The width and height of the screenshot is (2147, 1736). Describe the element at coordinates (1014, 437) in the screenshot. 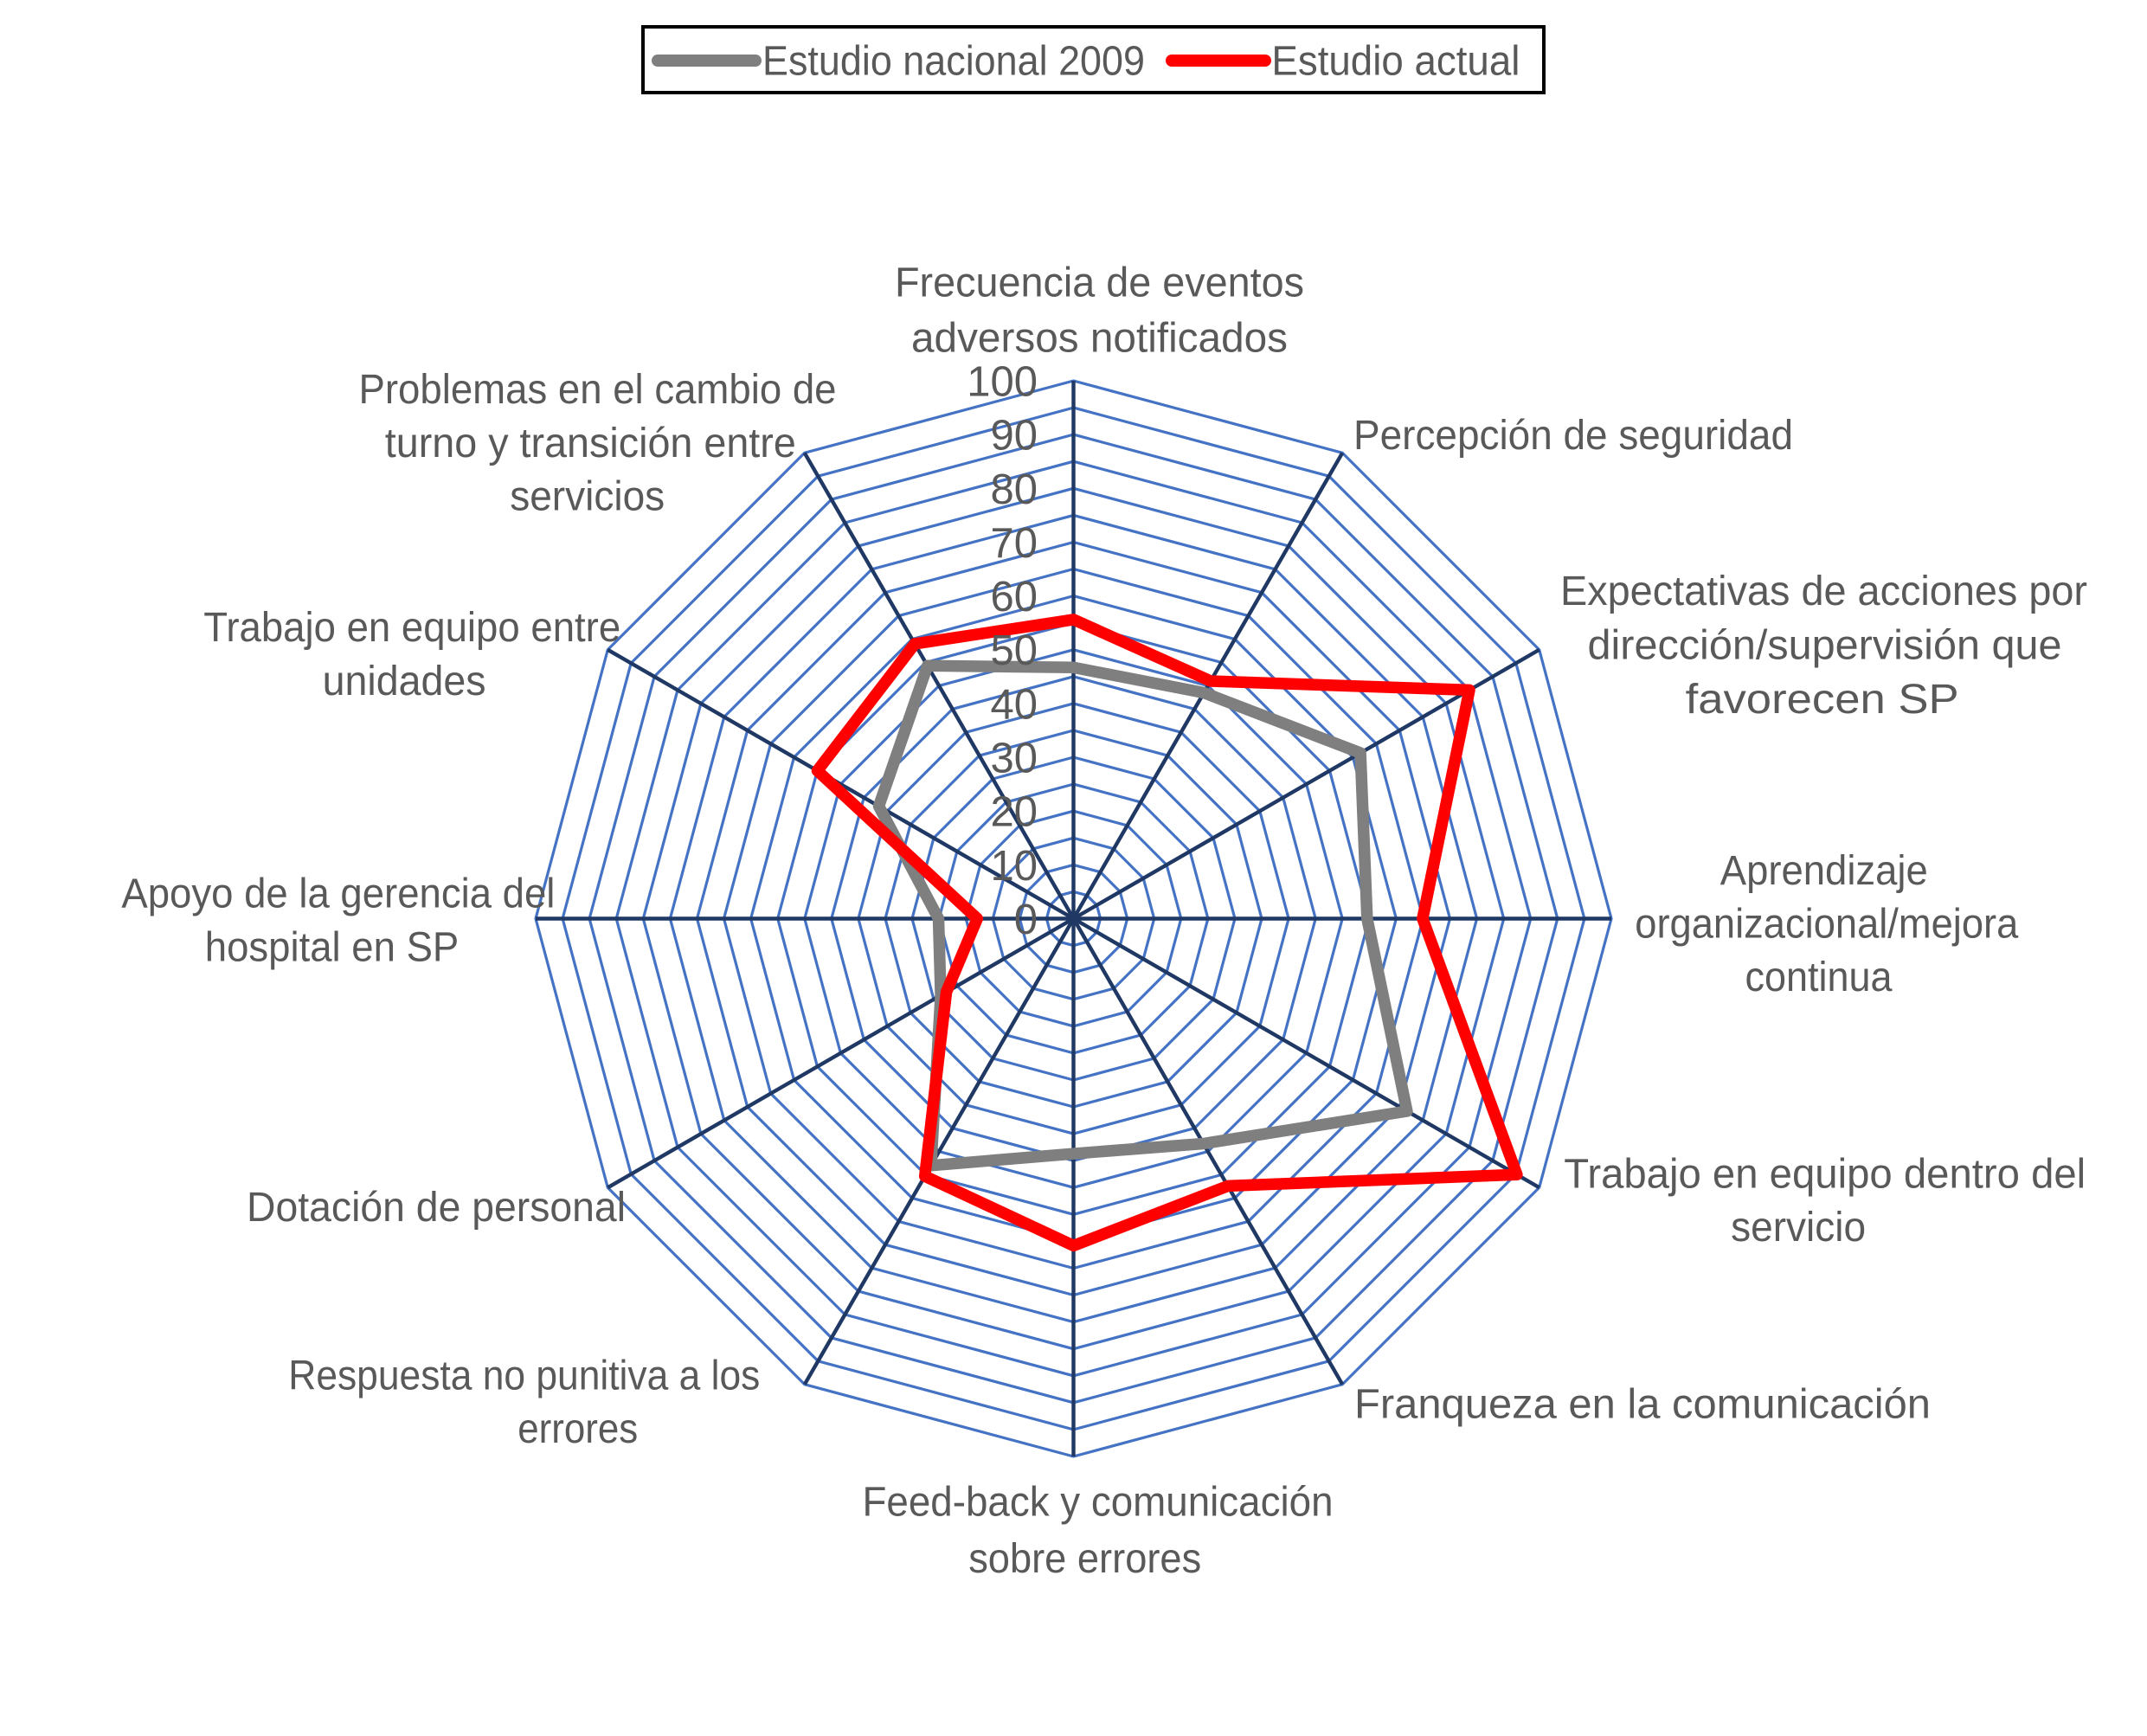

I see `svg-text: 90` at that location.